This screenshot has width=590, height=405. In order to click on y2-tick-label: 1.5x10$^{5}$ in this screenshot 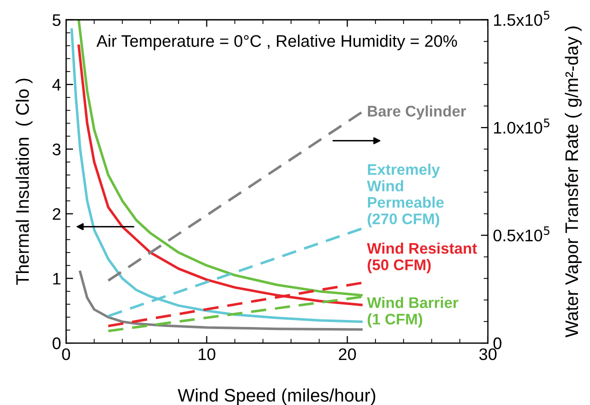, I will do `click(522, 18)`.